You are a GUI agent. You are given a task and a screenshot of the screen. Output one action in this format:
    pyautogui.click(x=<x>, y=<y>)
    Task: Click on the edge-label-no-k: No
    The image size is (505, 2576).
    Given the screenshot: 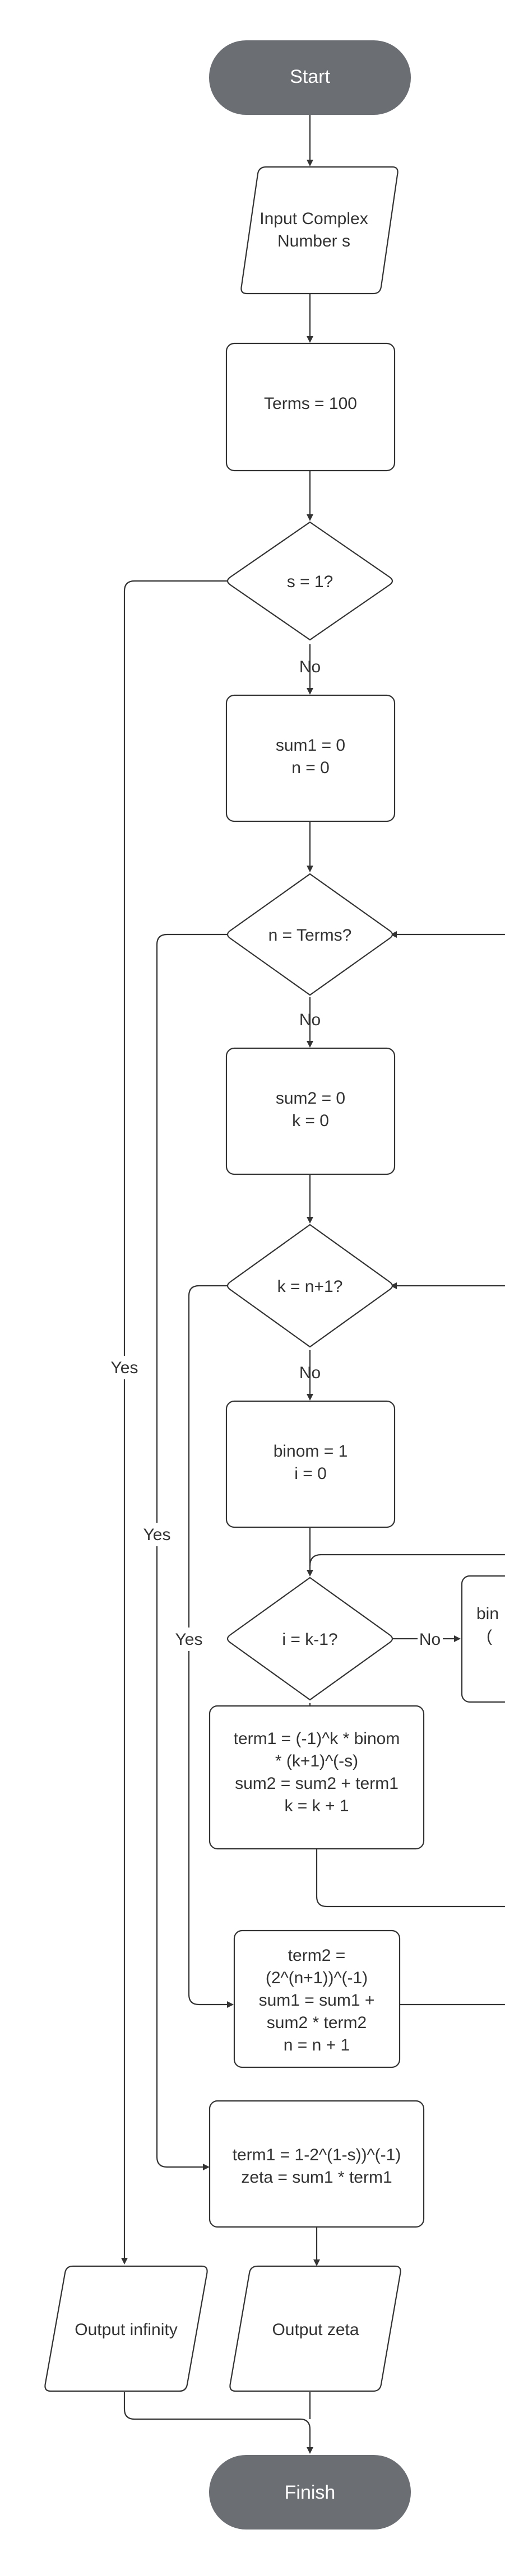 What is the action you would take?
    pyautogui.click(x=310, y=1373)
    